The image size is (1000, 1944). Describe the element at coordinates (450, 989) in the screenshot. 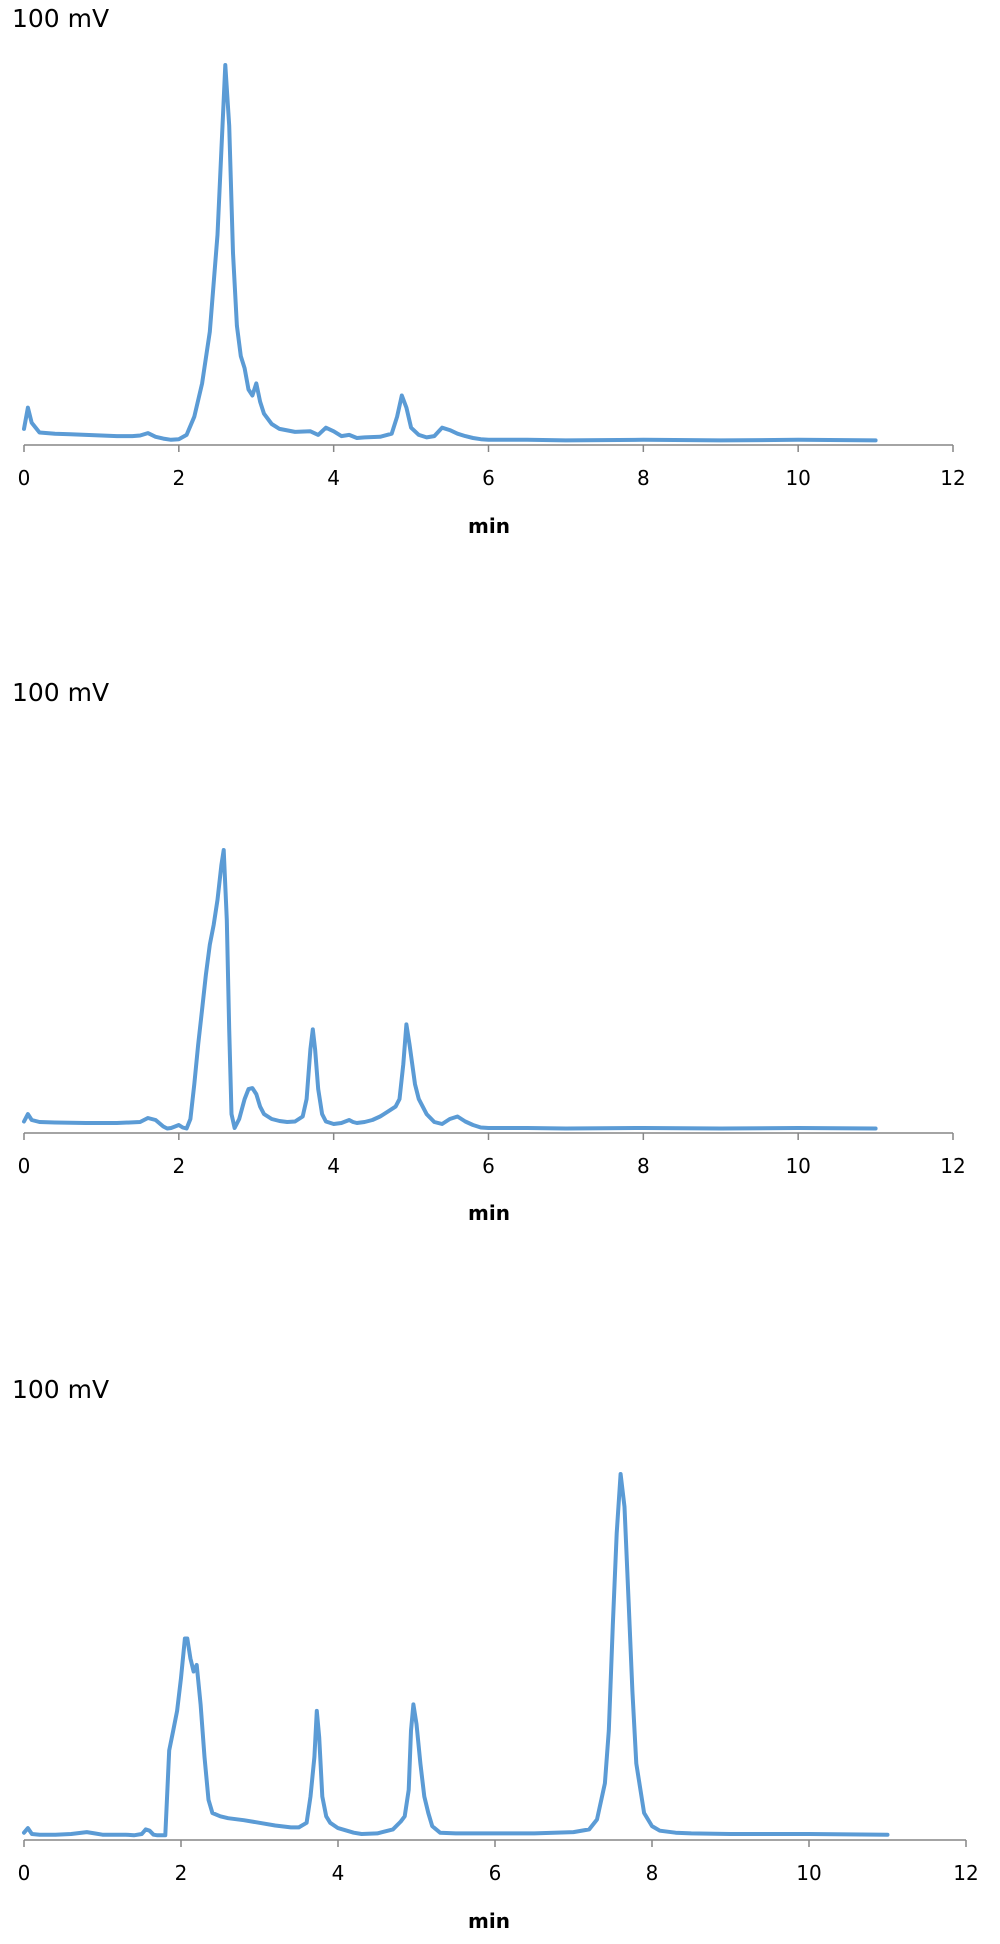

I see `chromatogram-trace` at that location.